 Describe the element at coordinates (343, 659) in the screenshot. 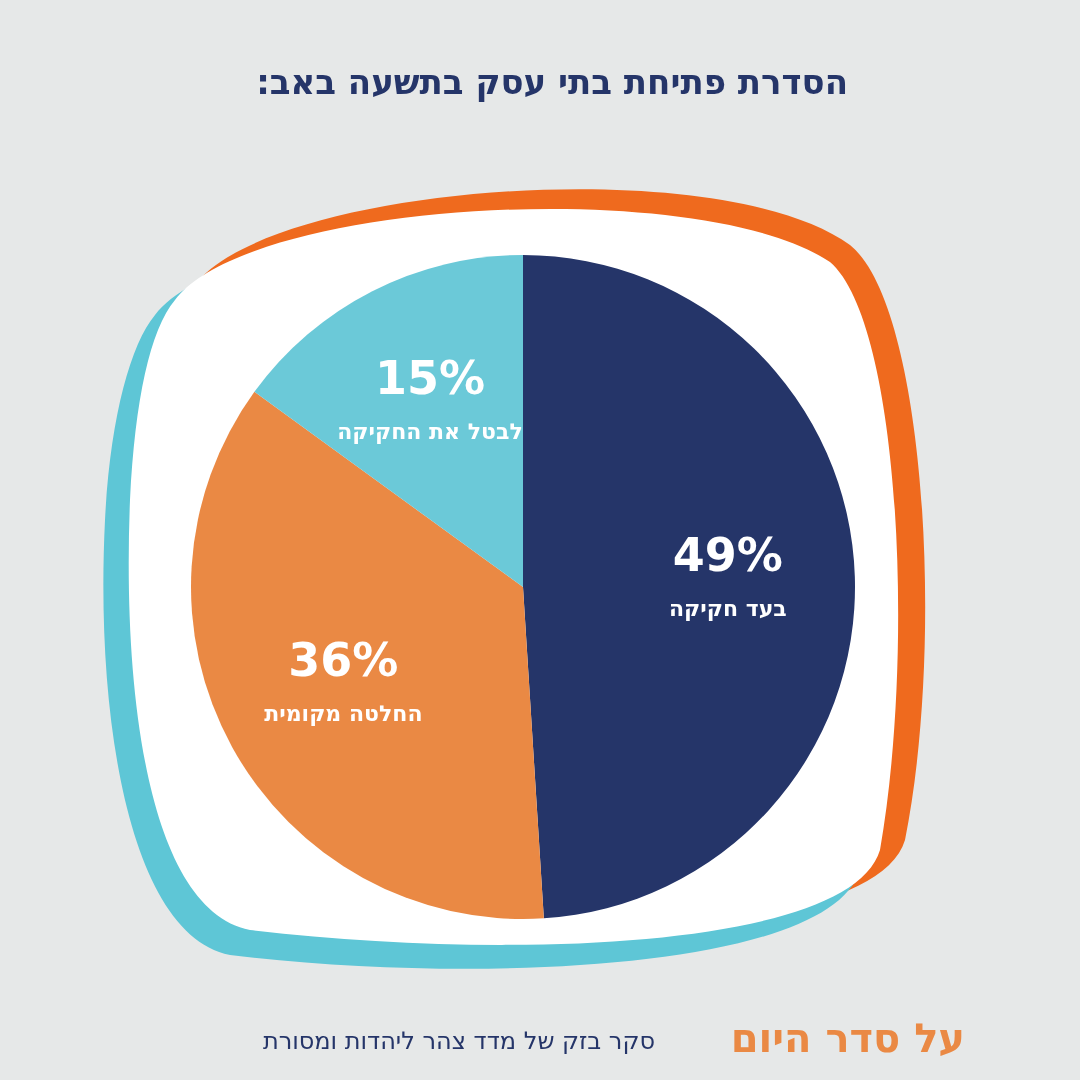

I see `data-label: 36%` at that location.